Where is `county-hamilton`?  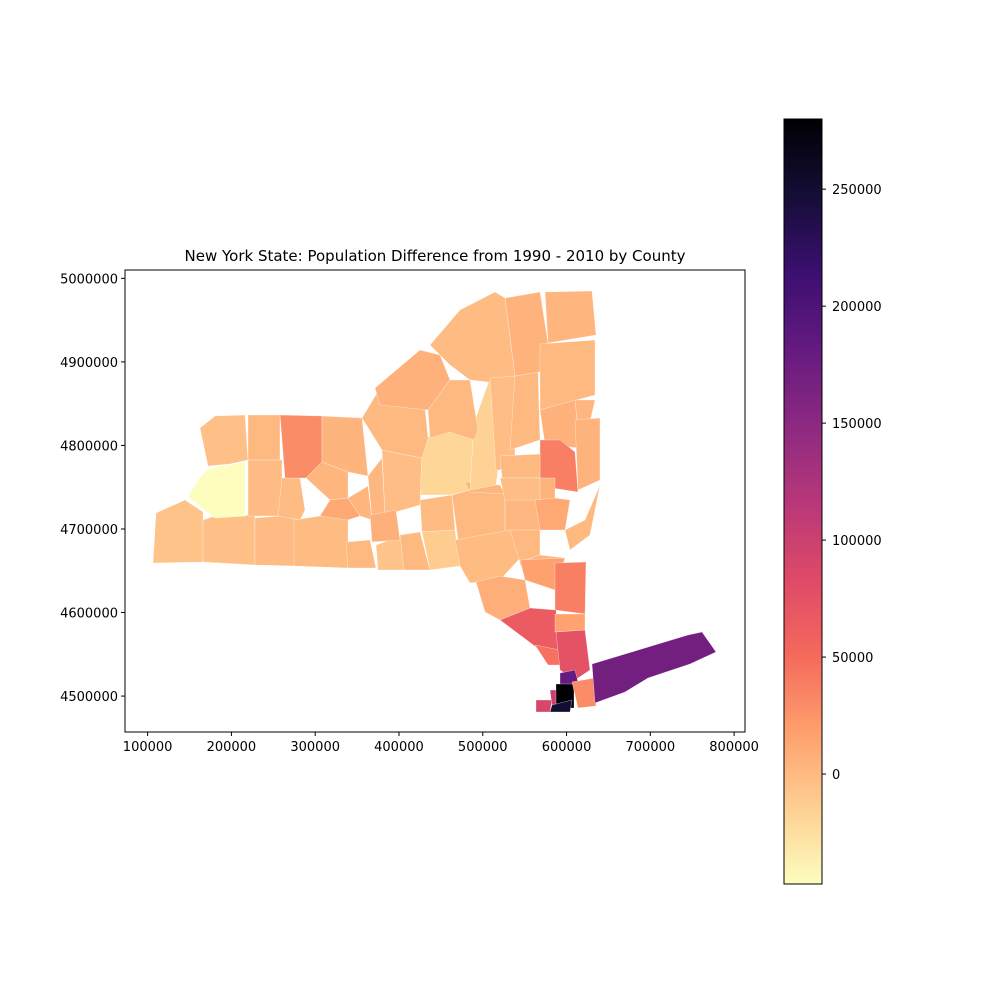 county-hamilton is located at coordinates (525, 411).